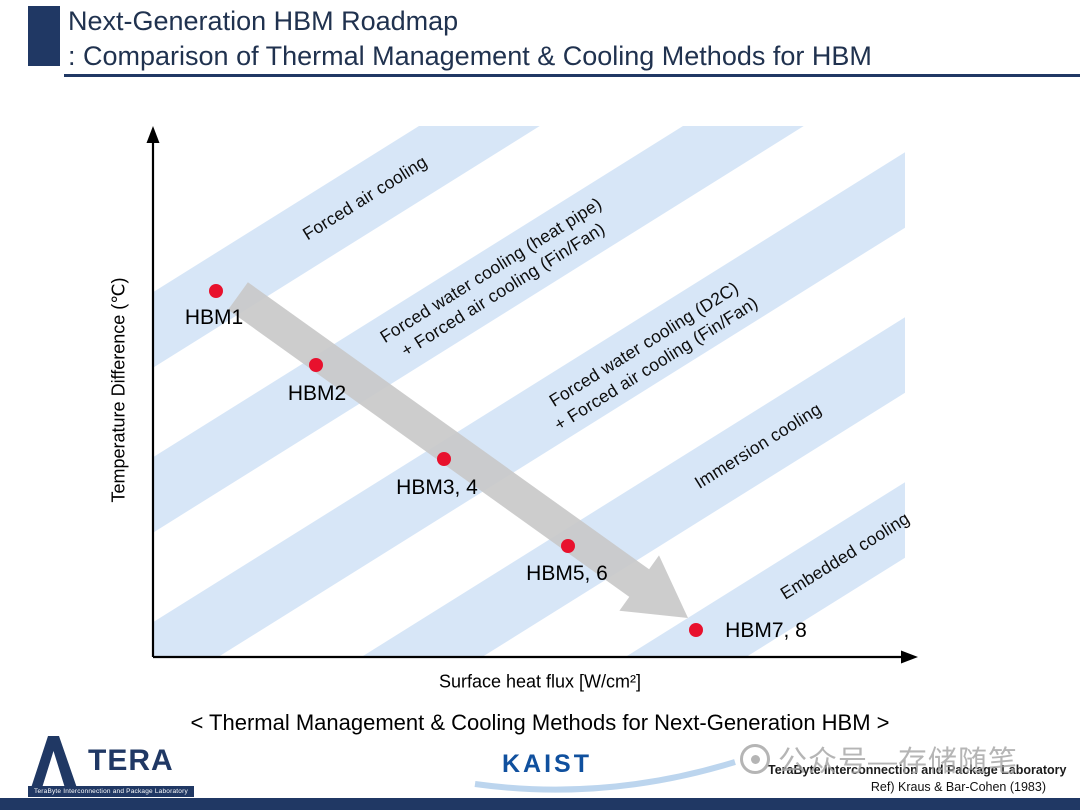 Image resolution: width=1080 pixels, height=810 pixels. What do you see at coordinates (444, 459) in the screenshot?
I see `data-point-hbm34` at bounding box center [444, 459].